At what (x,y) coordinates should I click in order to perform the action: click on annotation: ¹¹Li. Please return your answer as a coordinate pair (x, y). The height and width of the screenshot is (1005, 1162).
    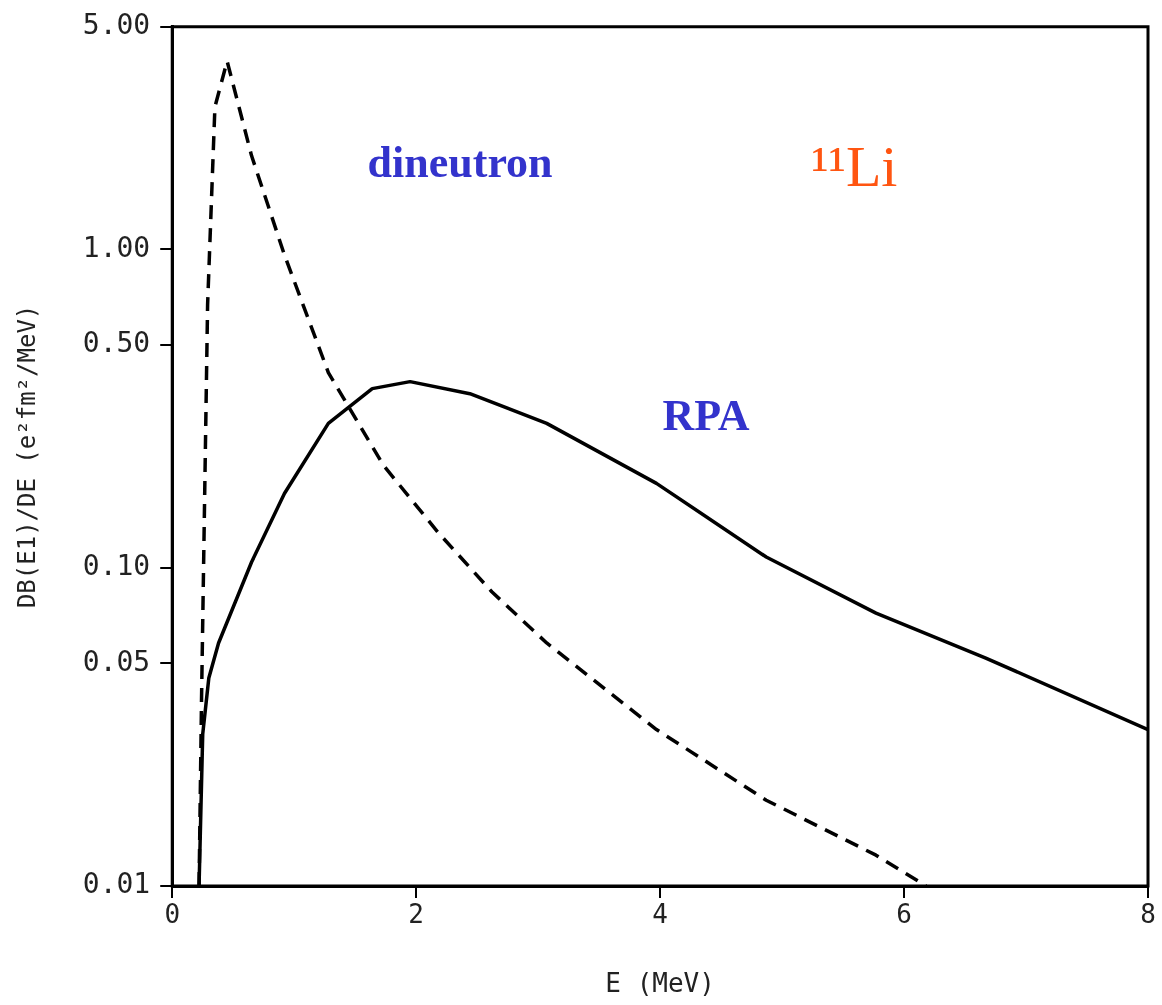
    Looking at the image, I should click on (854, 166).